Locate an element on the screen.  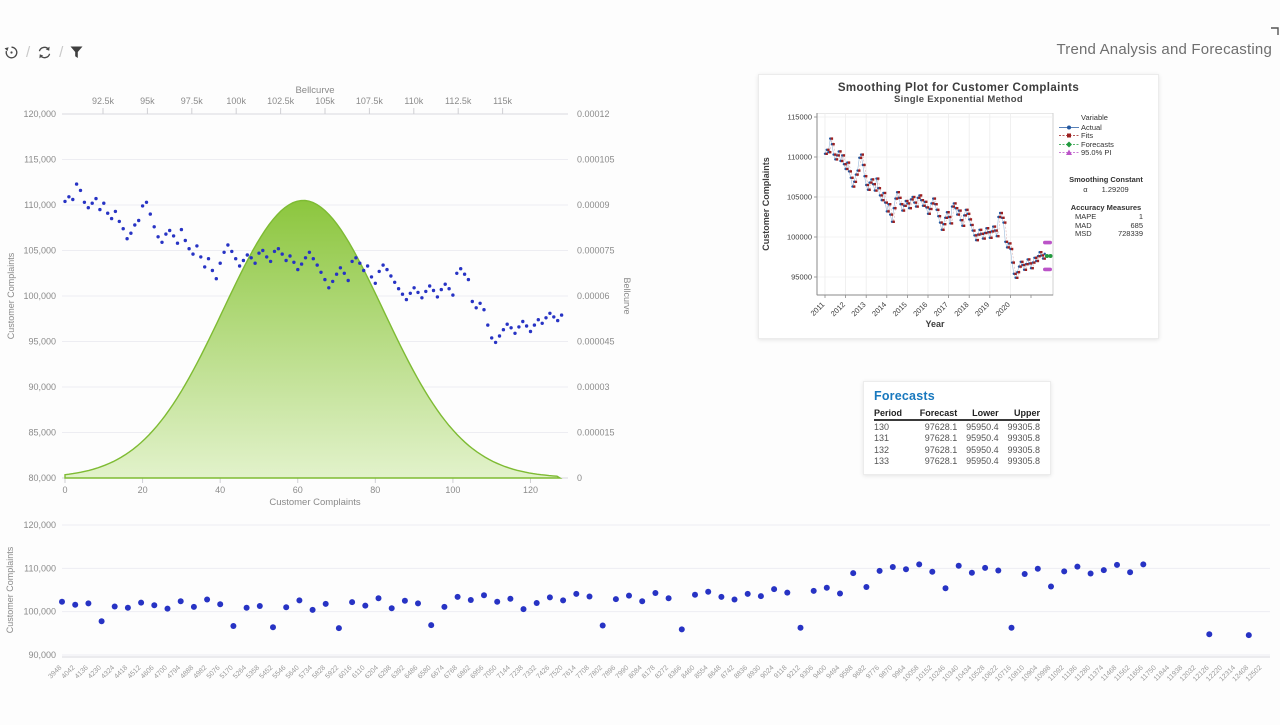
svg-text: 8366 is located at coordinates (675, 672).